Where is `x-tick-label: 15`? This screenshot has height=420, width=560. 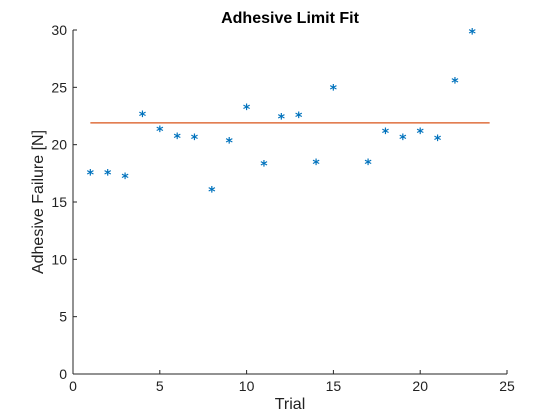 x-tick-label: 15 is located at coordinates (334, 386).